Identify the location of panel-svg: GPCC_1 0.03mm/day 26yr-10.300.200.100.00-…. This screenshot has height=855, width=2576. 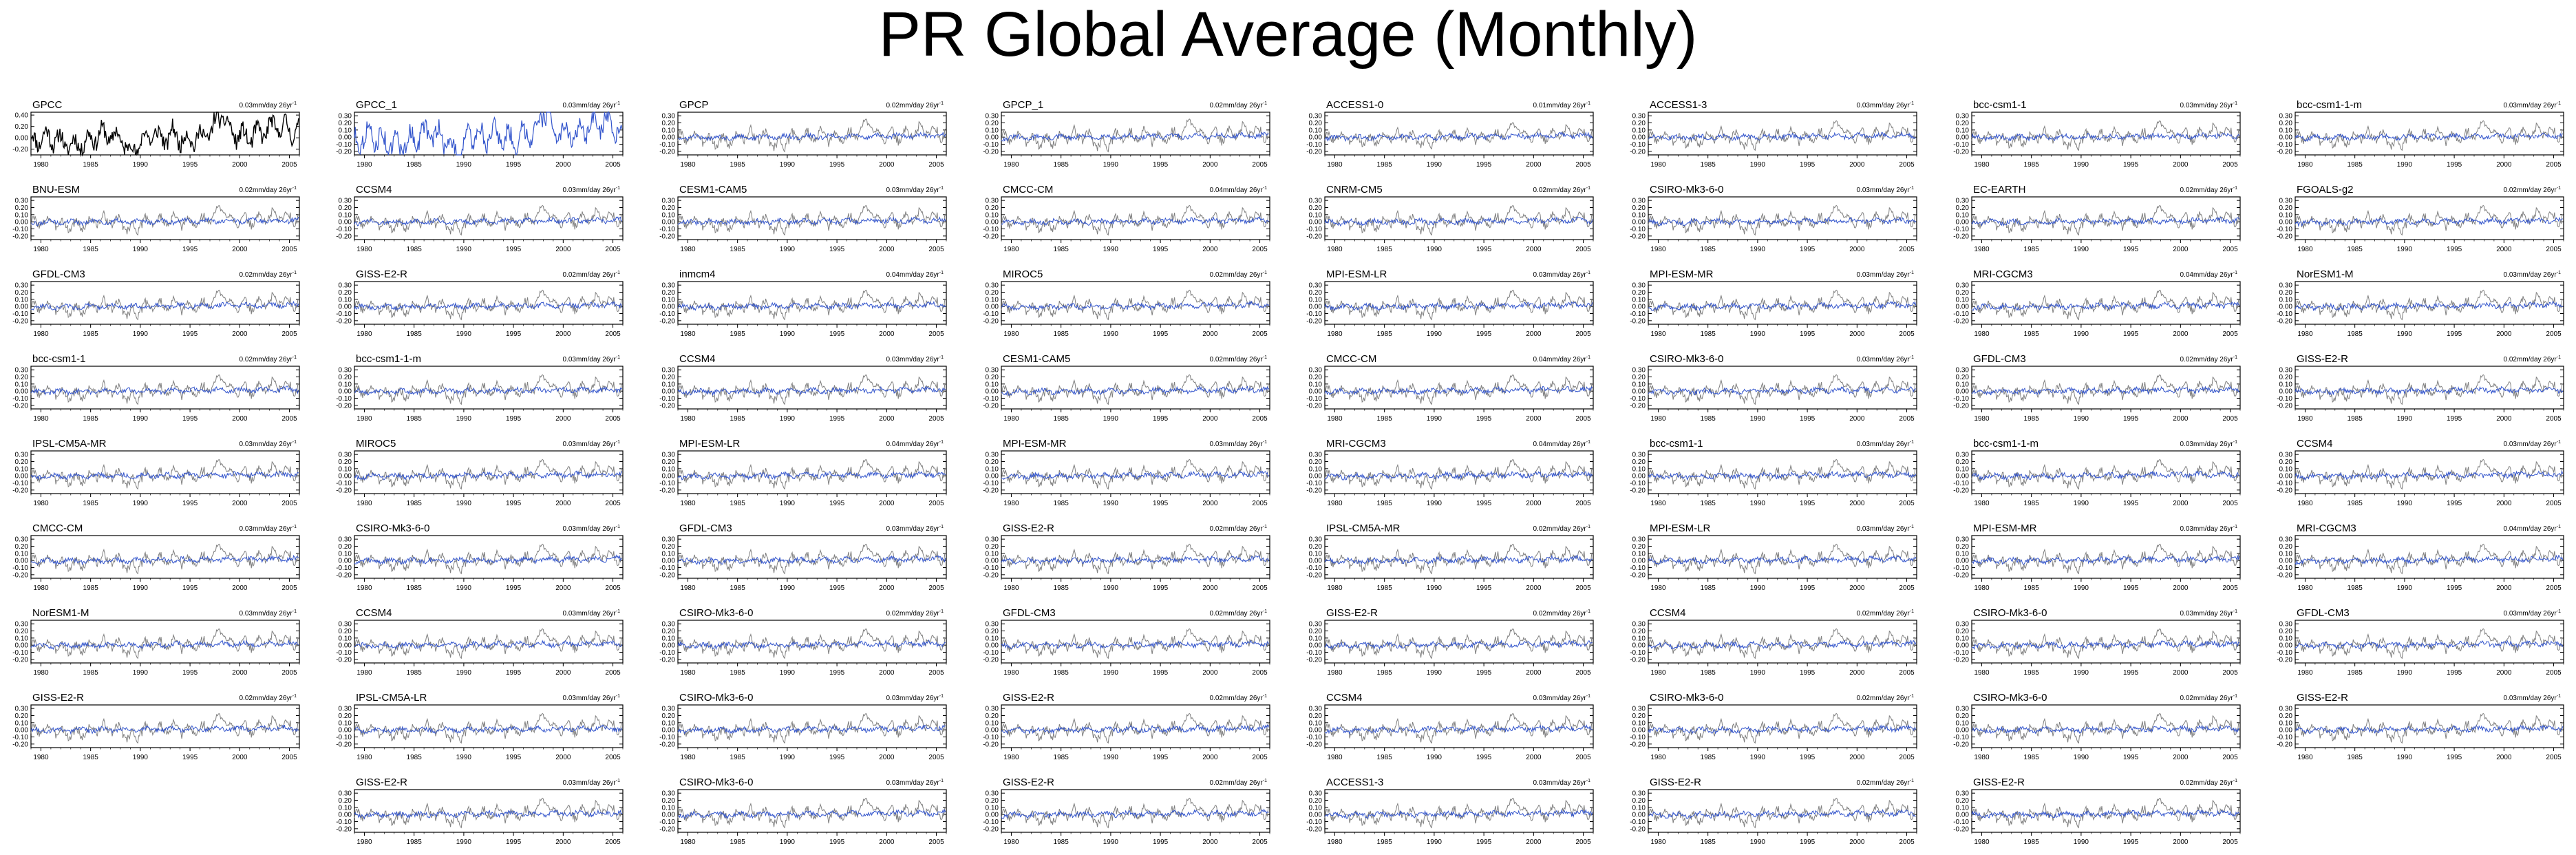
(480, 134).